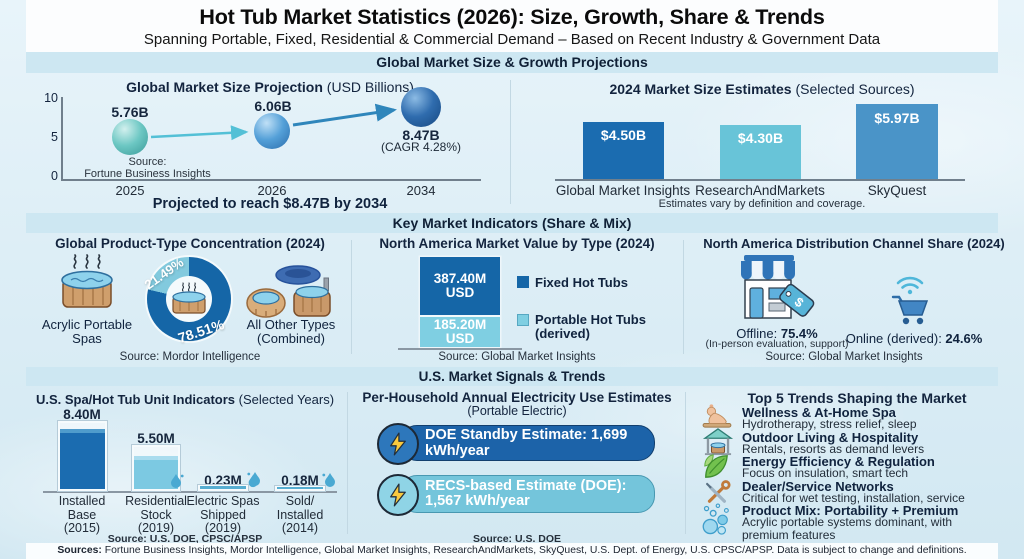  I want to click on units-bar2-value: 5.50M, so click(156, 438).